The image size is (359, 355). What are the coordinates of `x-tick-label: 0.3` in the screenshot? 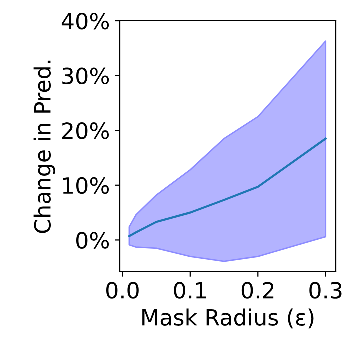 It's located at (326, 290).